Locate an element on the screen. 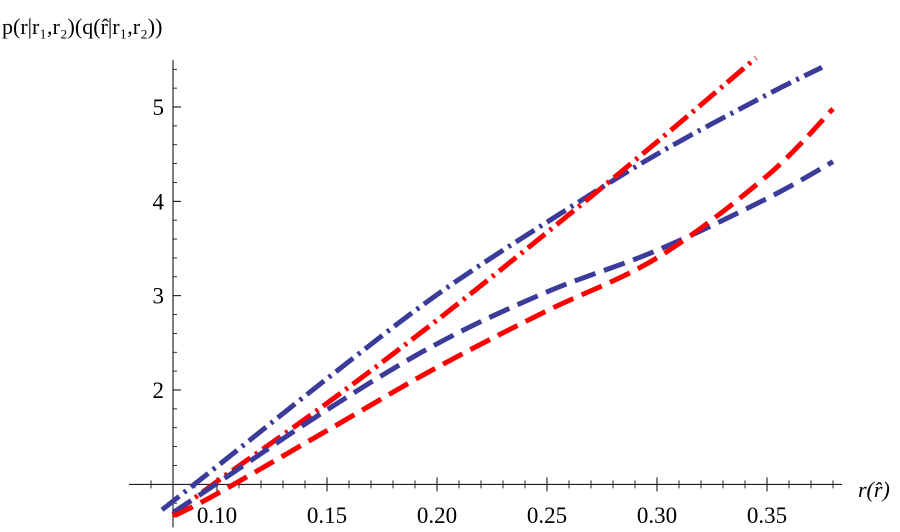 Image resolution: width=900 pixels, height=532 pixels. y-tick-label: 5 is located at coordinates (159, 107).